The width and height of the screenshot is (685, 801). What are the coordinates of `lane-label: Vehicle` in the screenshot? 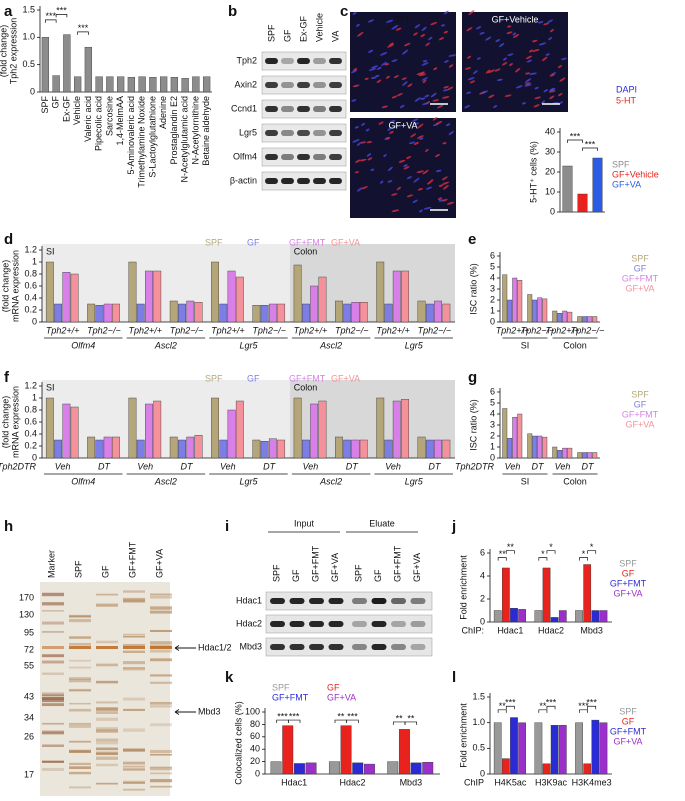 It's located at (319, 27).